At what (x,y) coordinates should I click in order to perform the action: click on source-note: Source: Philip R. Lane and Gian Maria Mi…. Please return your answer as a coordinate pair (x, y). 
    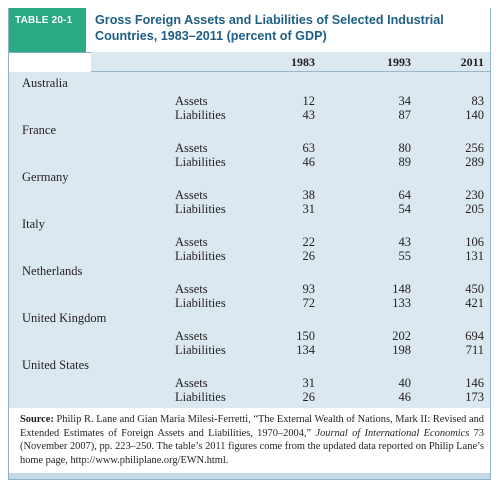
    Looking at the image, I should click on (252, 440).